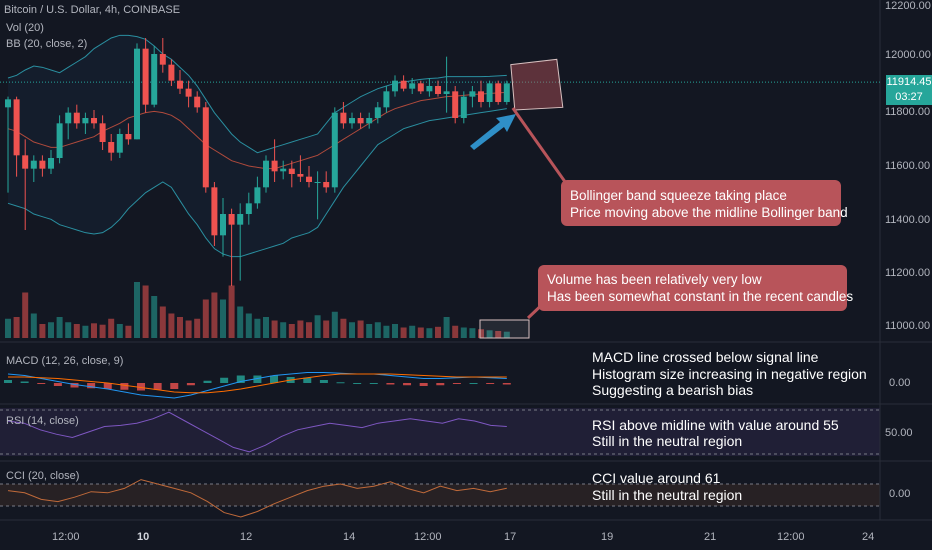 The image size is (932, 550). I want to click on price-tick: 12000.00, so click(908, 55).